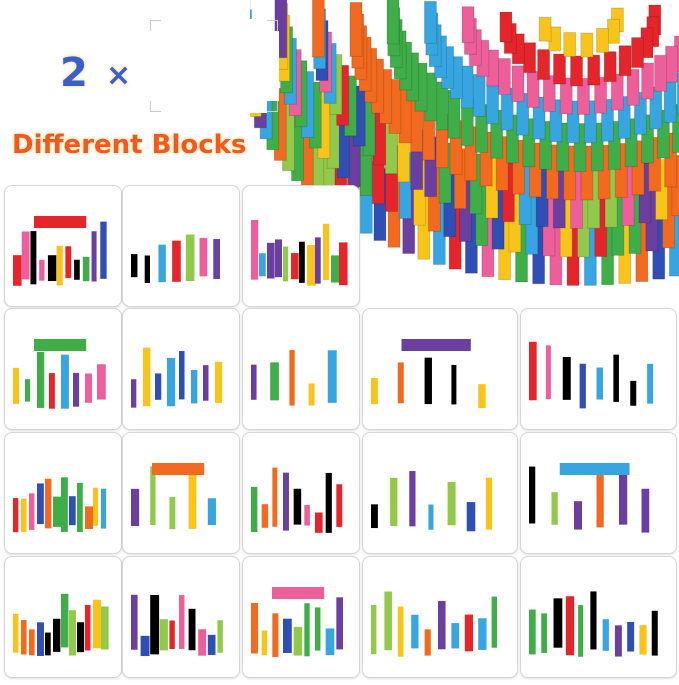  What do you see at coordinates (119, 75) in the screenshot?
I see `times-sign: ×` at bounding box center [119, 75].